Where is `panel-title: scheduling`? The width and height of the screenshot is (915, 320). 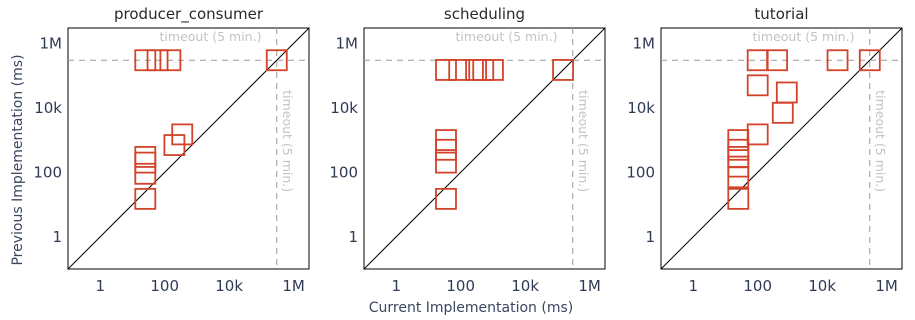
panel-title: scheduling is located at coordinates (484, 14).